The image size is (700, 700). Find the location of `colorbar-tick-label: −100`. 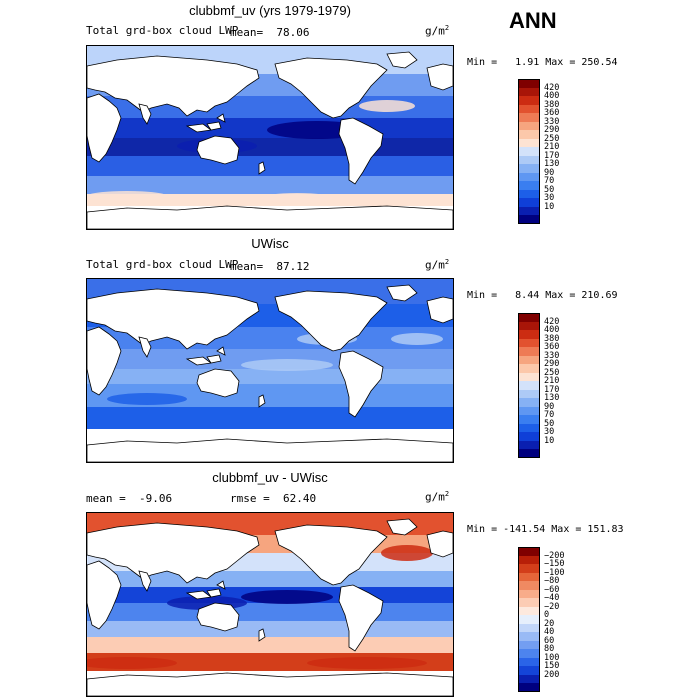

colorbar-tick-label: −100 is located at coordinates (554, 572).